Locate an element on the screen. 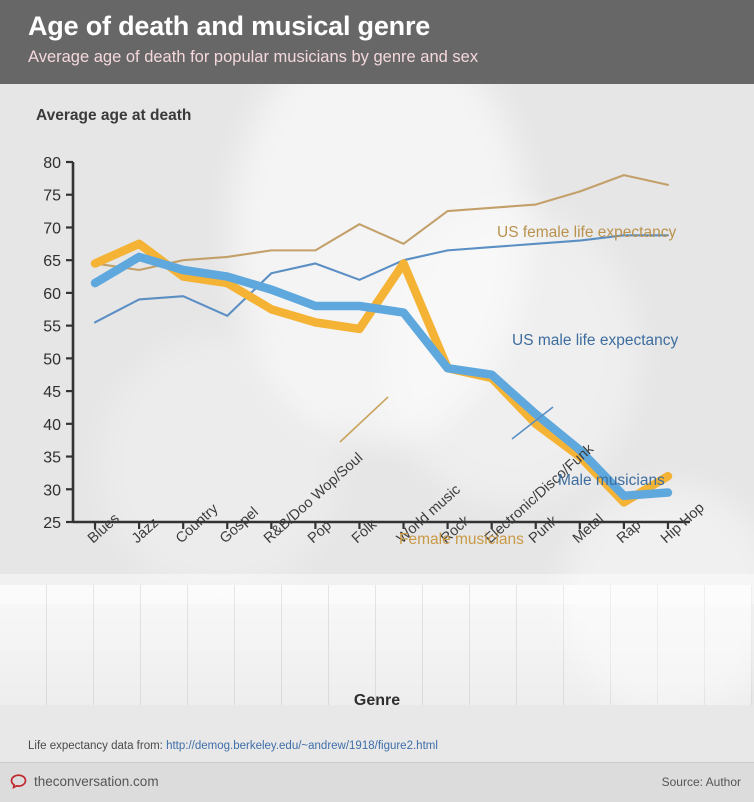  annotation-male-musicians: Male musicians is located at coordinates (611, 480).